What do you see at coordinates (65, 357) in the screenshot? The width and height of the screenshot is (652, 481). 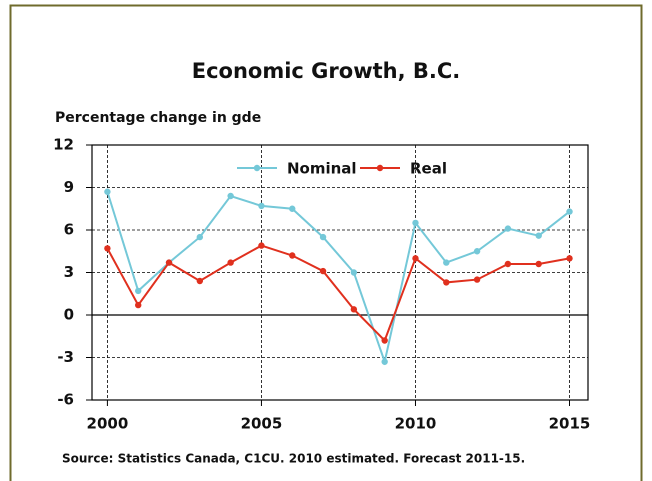 I see `y-tick-label: -3` at bounding box center [65, 357].